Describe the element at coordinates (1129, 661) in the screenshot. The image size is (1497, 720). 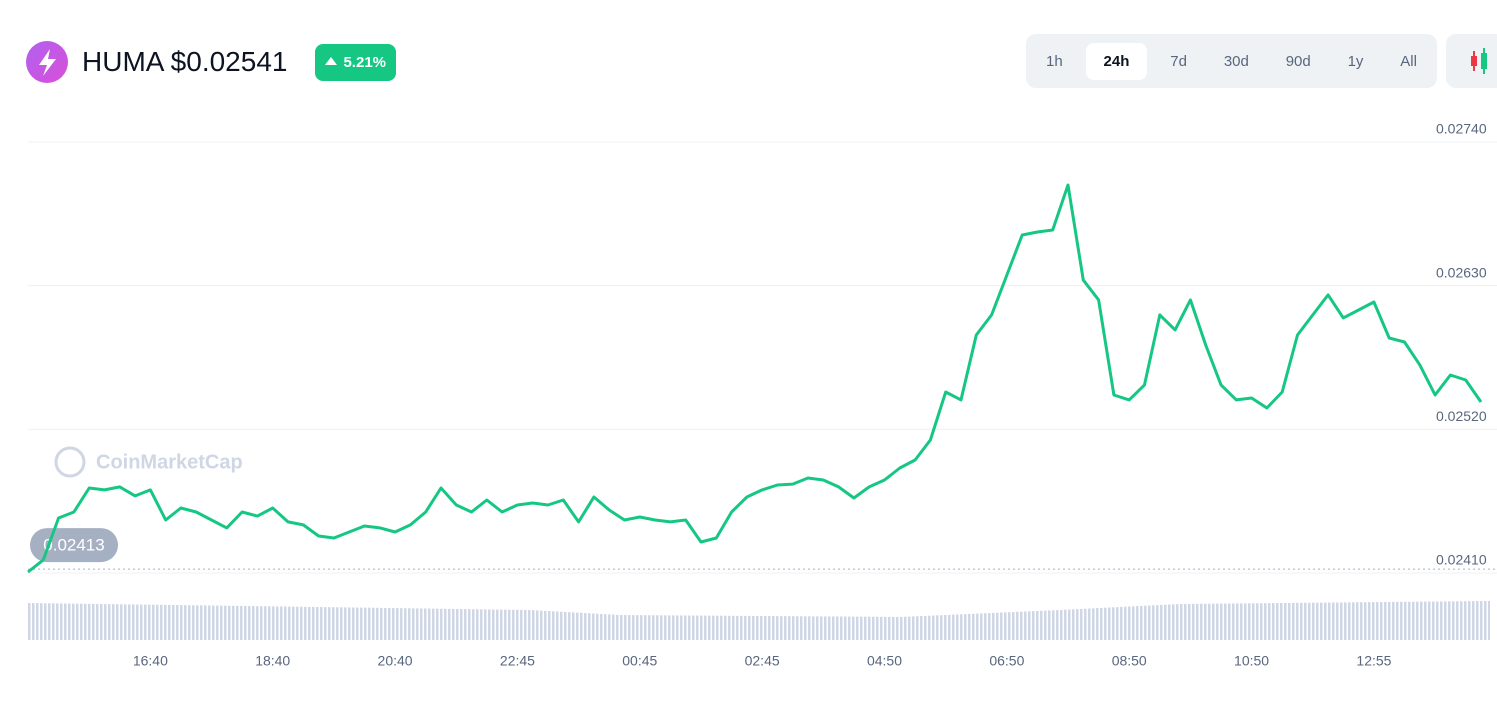
I see `x-tick-label: 08:50` at that location.